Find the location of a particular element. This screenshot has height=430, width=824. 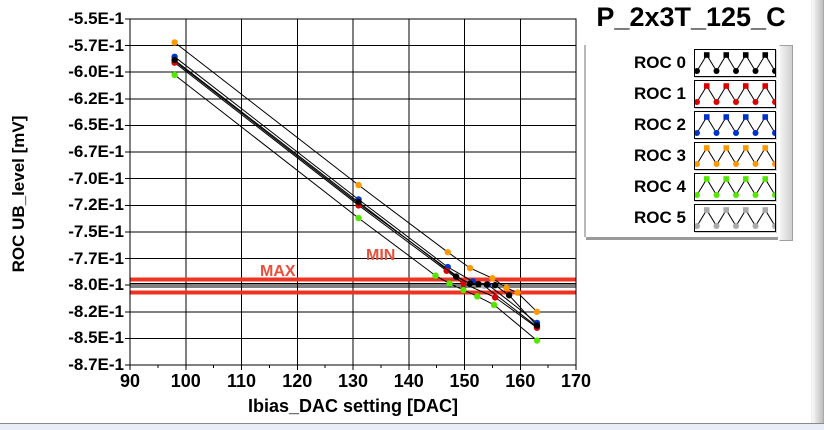

y-tick-label: -5.7E-1 is located at coordinates (96, 45).